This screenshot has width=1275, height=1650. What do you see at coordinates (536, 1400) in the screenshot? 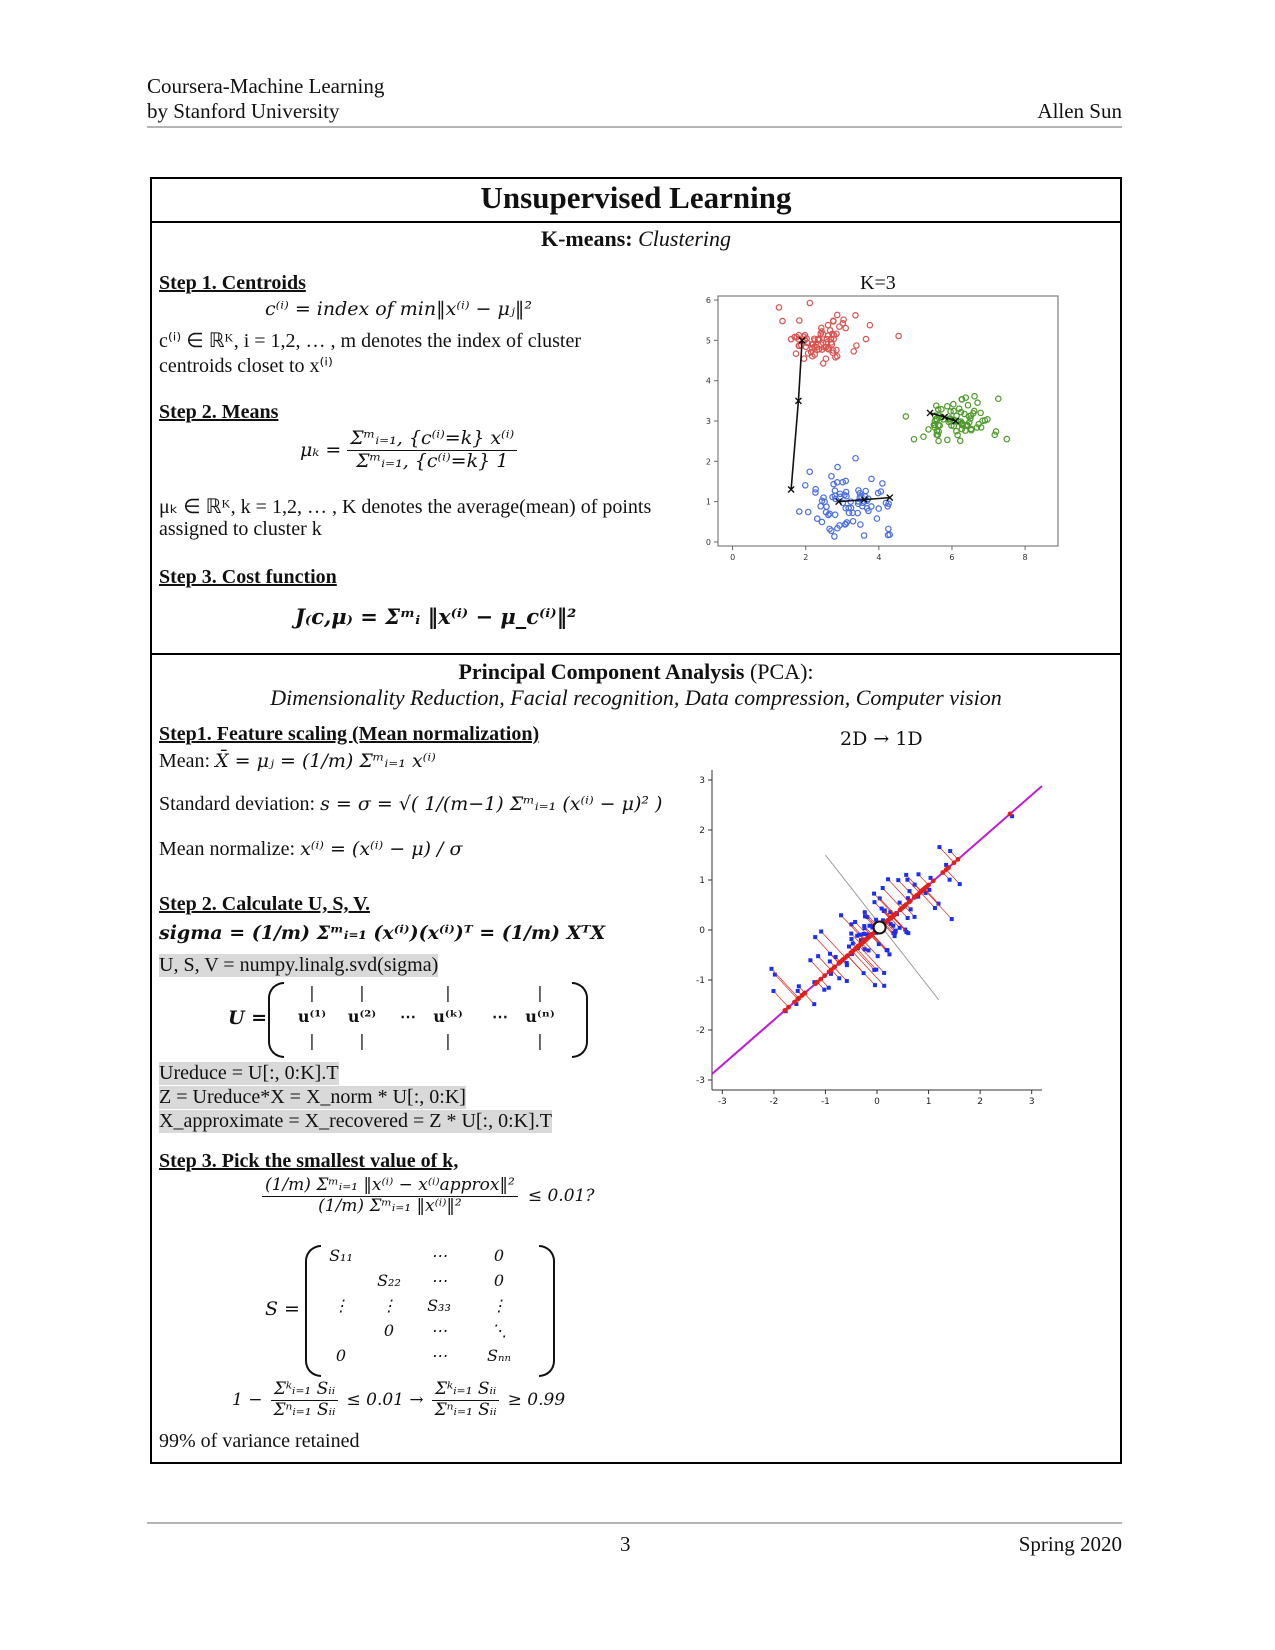
I see `ineq-right: ≥ 0.99` at bounding box center [536, 1400].